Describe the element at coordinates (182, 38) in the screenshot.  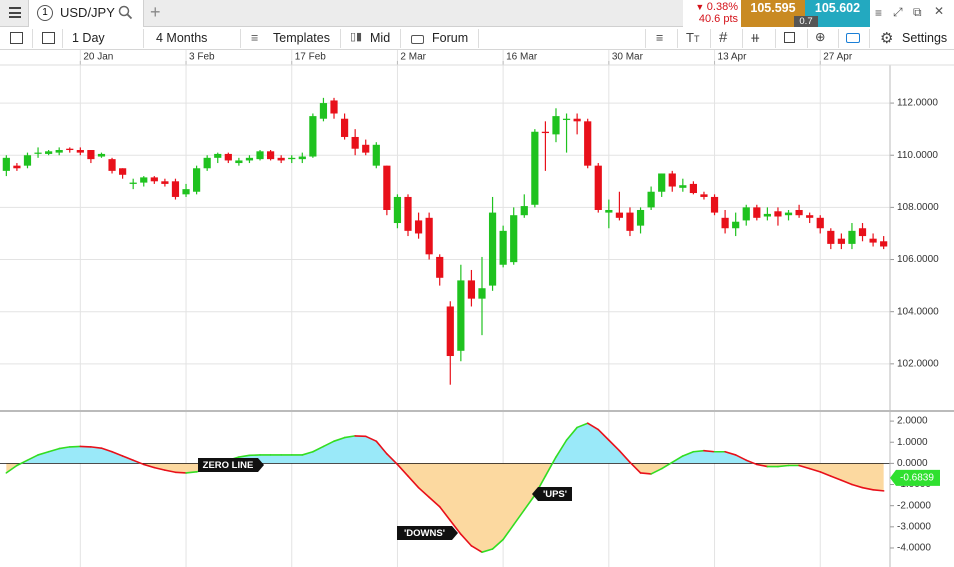
I see `range-select: 4 Months` at that location.